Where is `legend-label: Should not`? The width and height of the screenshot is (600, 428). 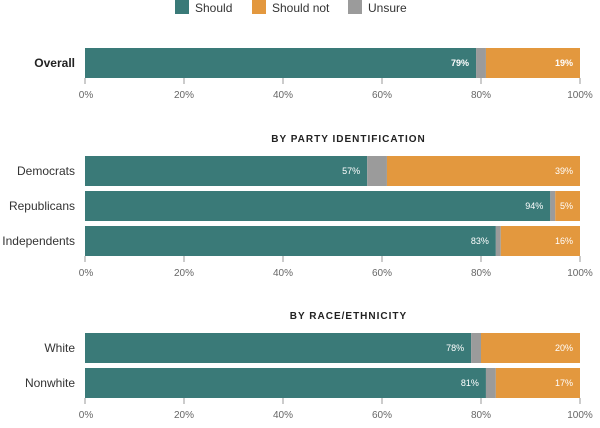
legend-label: Should not is located at coordinates (301, 8).